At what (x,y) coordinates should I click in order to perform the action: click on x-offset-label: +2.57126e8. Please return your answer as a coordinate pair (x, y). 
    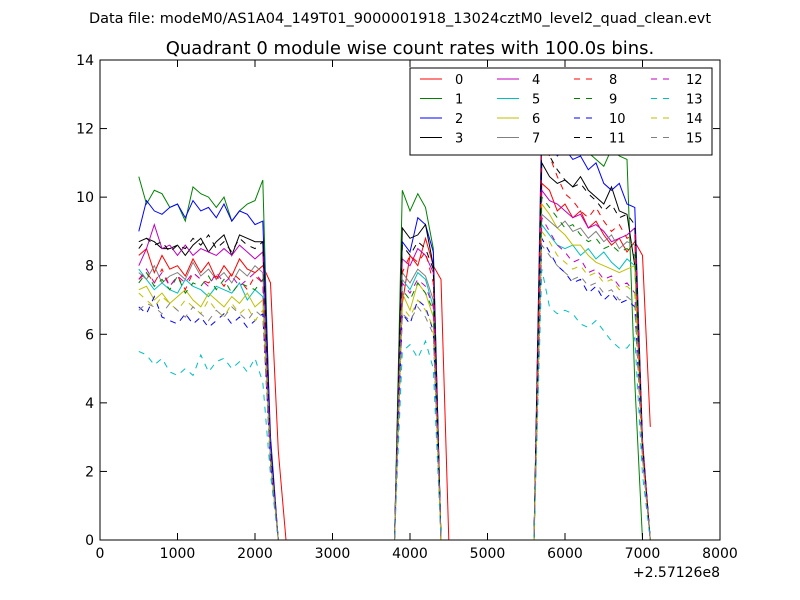
    Looking at the image, I should click on (676, 573).